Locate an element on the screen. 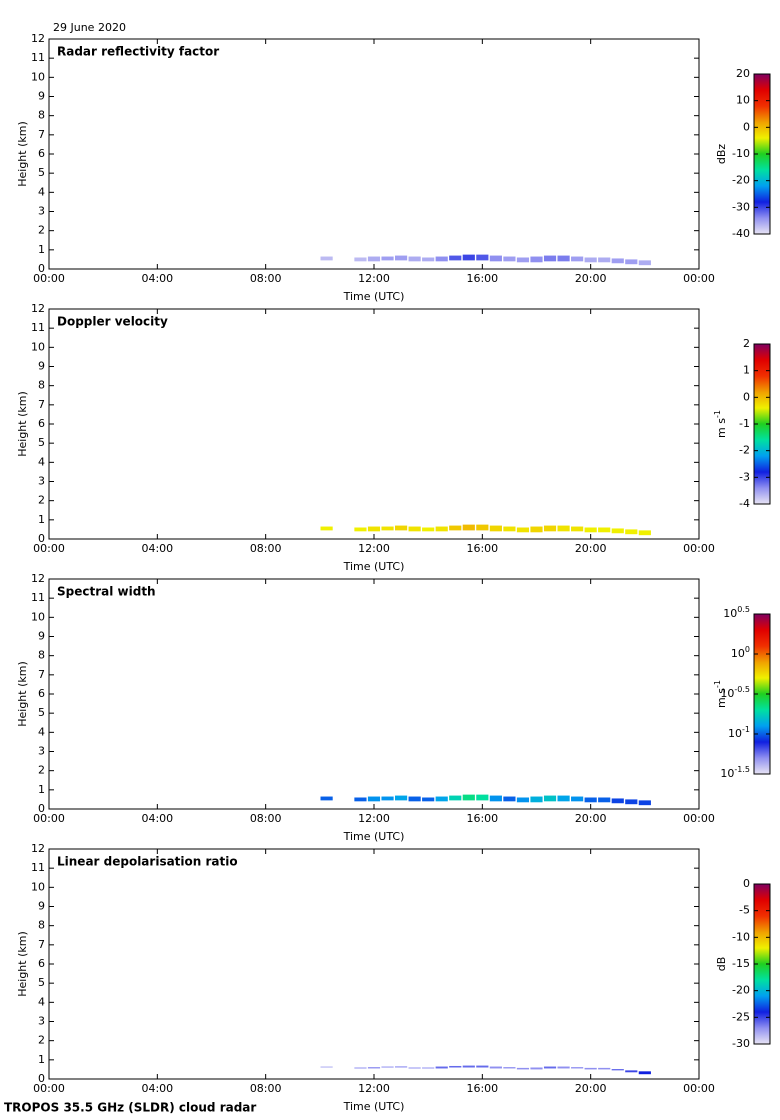  panel-title: Radar reflectivity factor is located at coordinates (138, 52).